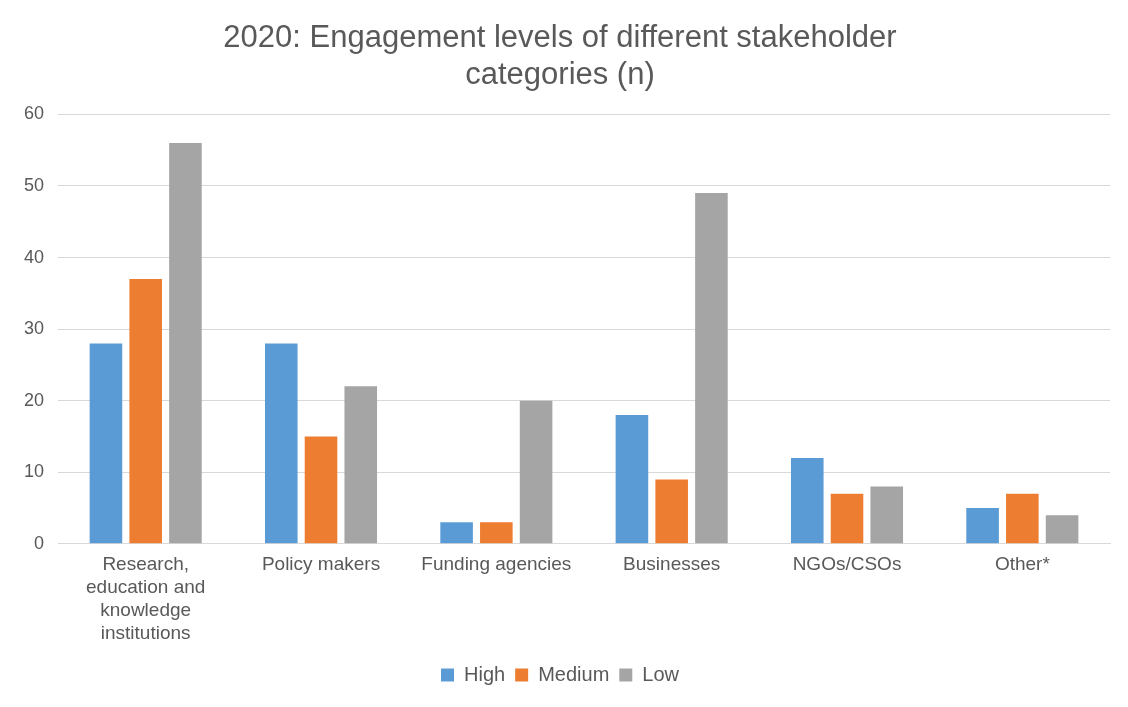  What do you see at coordinates (1022, 564) in the screenshot?
I see `x-tick-label: Other*` at bounding box center [1022, 564].